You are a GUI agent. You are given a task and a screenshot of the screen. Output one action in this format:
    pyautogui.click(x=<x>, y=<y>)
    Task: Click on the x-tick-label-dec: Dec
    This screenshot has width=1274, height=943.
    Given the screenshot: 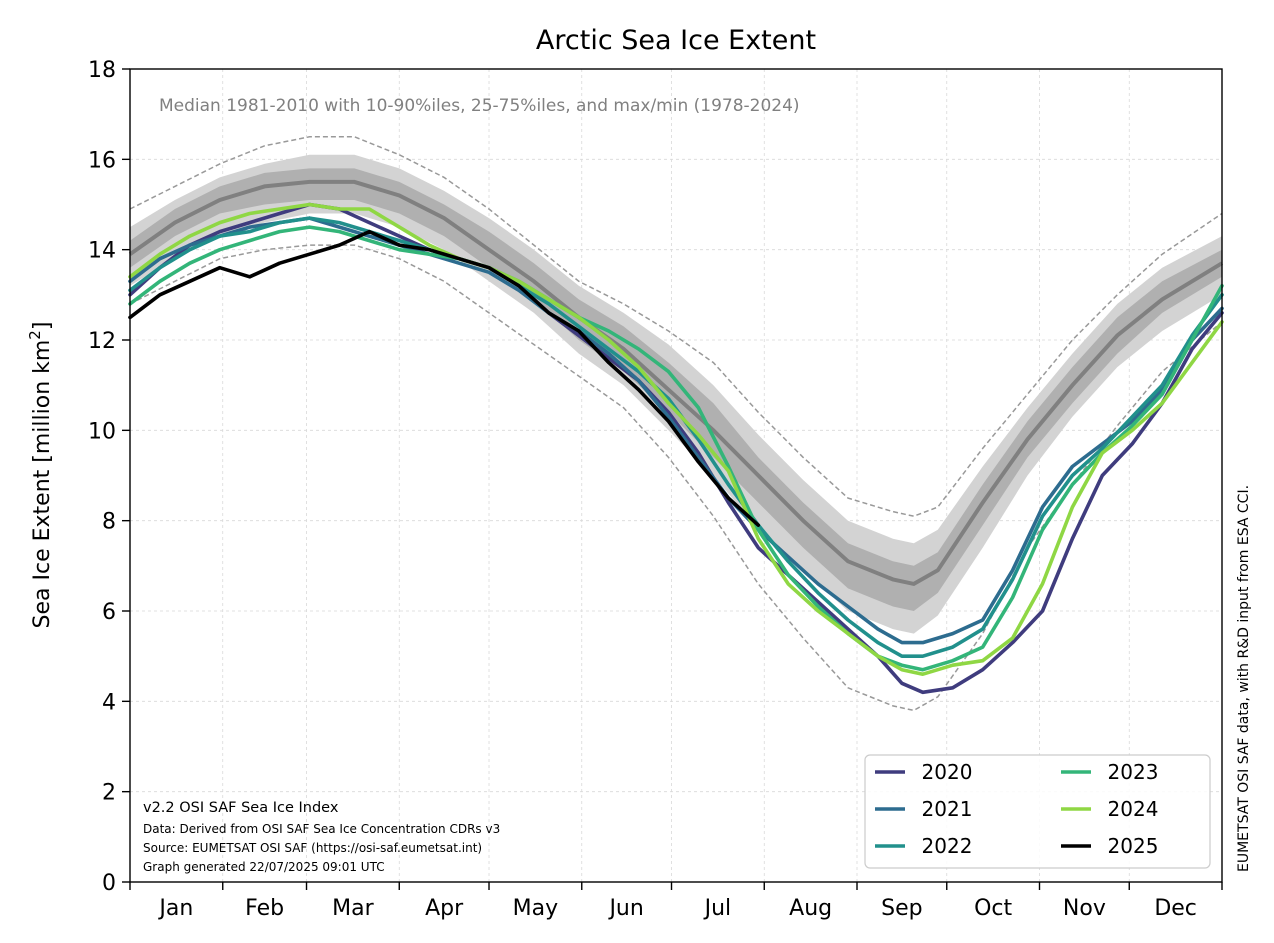 What is the action you would take?
    pyautogui.click(x=1175, y=908)
    